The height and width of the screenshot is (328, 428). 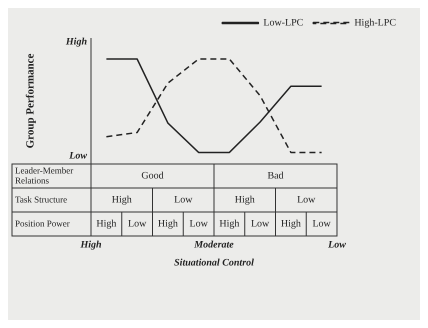 What do you see at coordinates (30, 100) in the screenshot?
I see `y-axis-title: Group Performance` at bounding box center [30, 100].